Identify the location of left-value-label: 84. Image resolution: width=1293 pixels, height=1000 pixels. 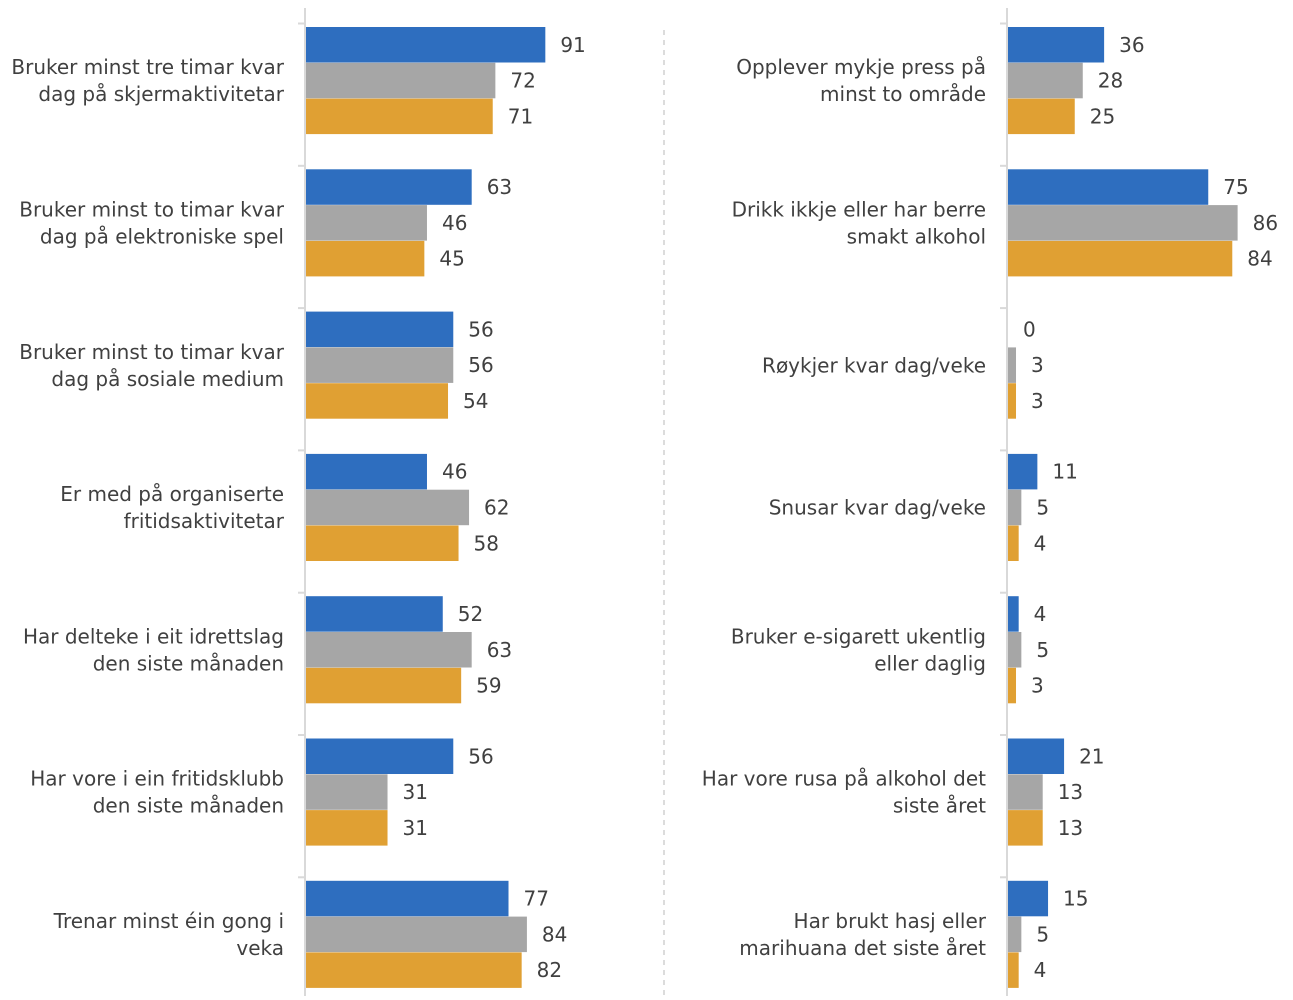
(554, 934).